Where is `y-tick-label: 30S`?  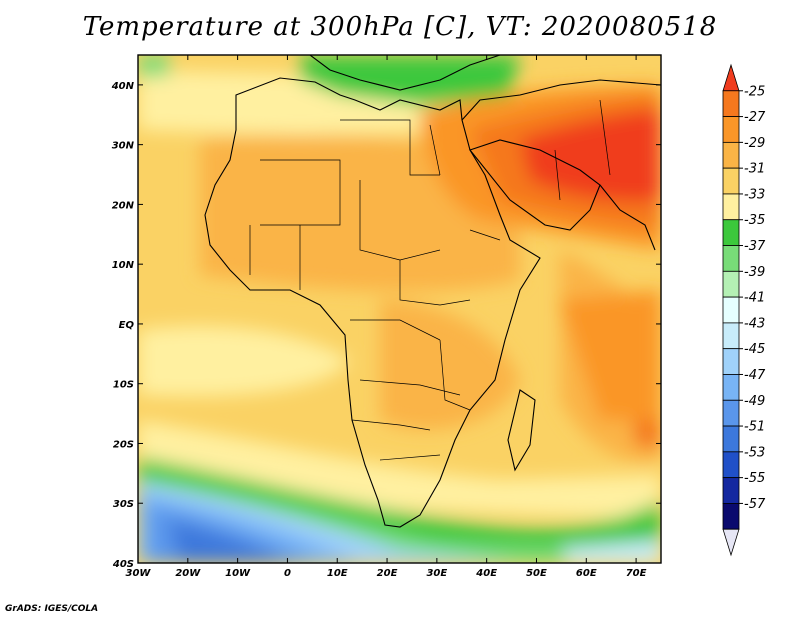 y-tick-label: 30S is located at coordinates (123, 504).